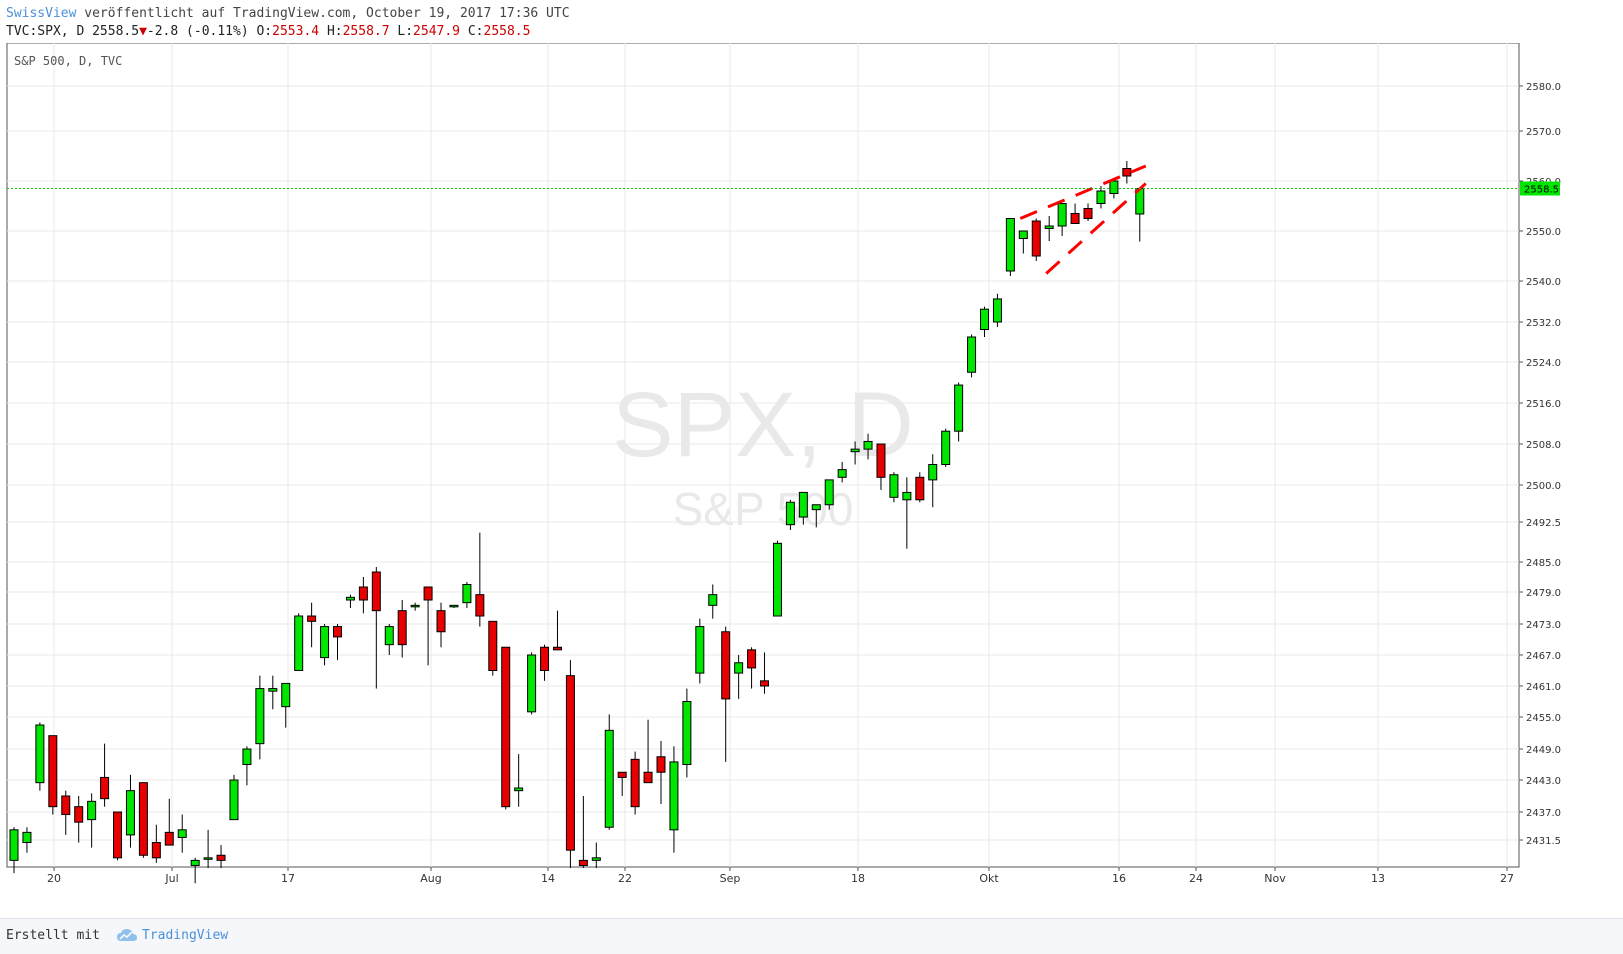 This screenshot has width=1623, height=954. I want to click on y-tick-label: 2479.0, so click(1543, 593).